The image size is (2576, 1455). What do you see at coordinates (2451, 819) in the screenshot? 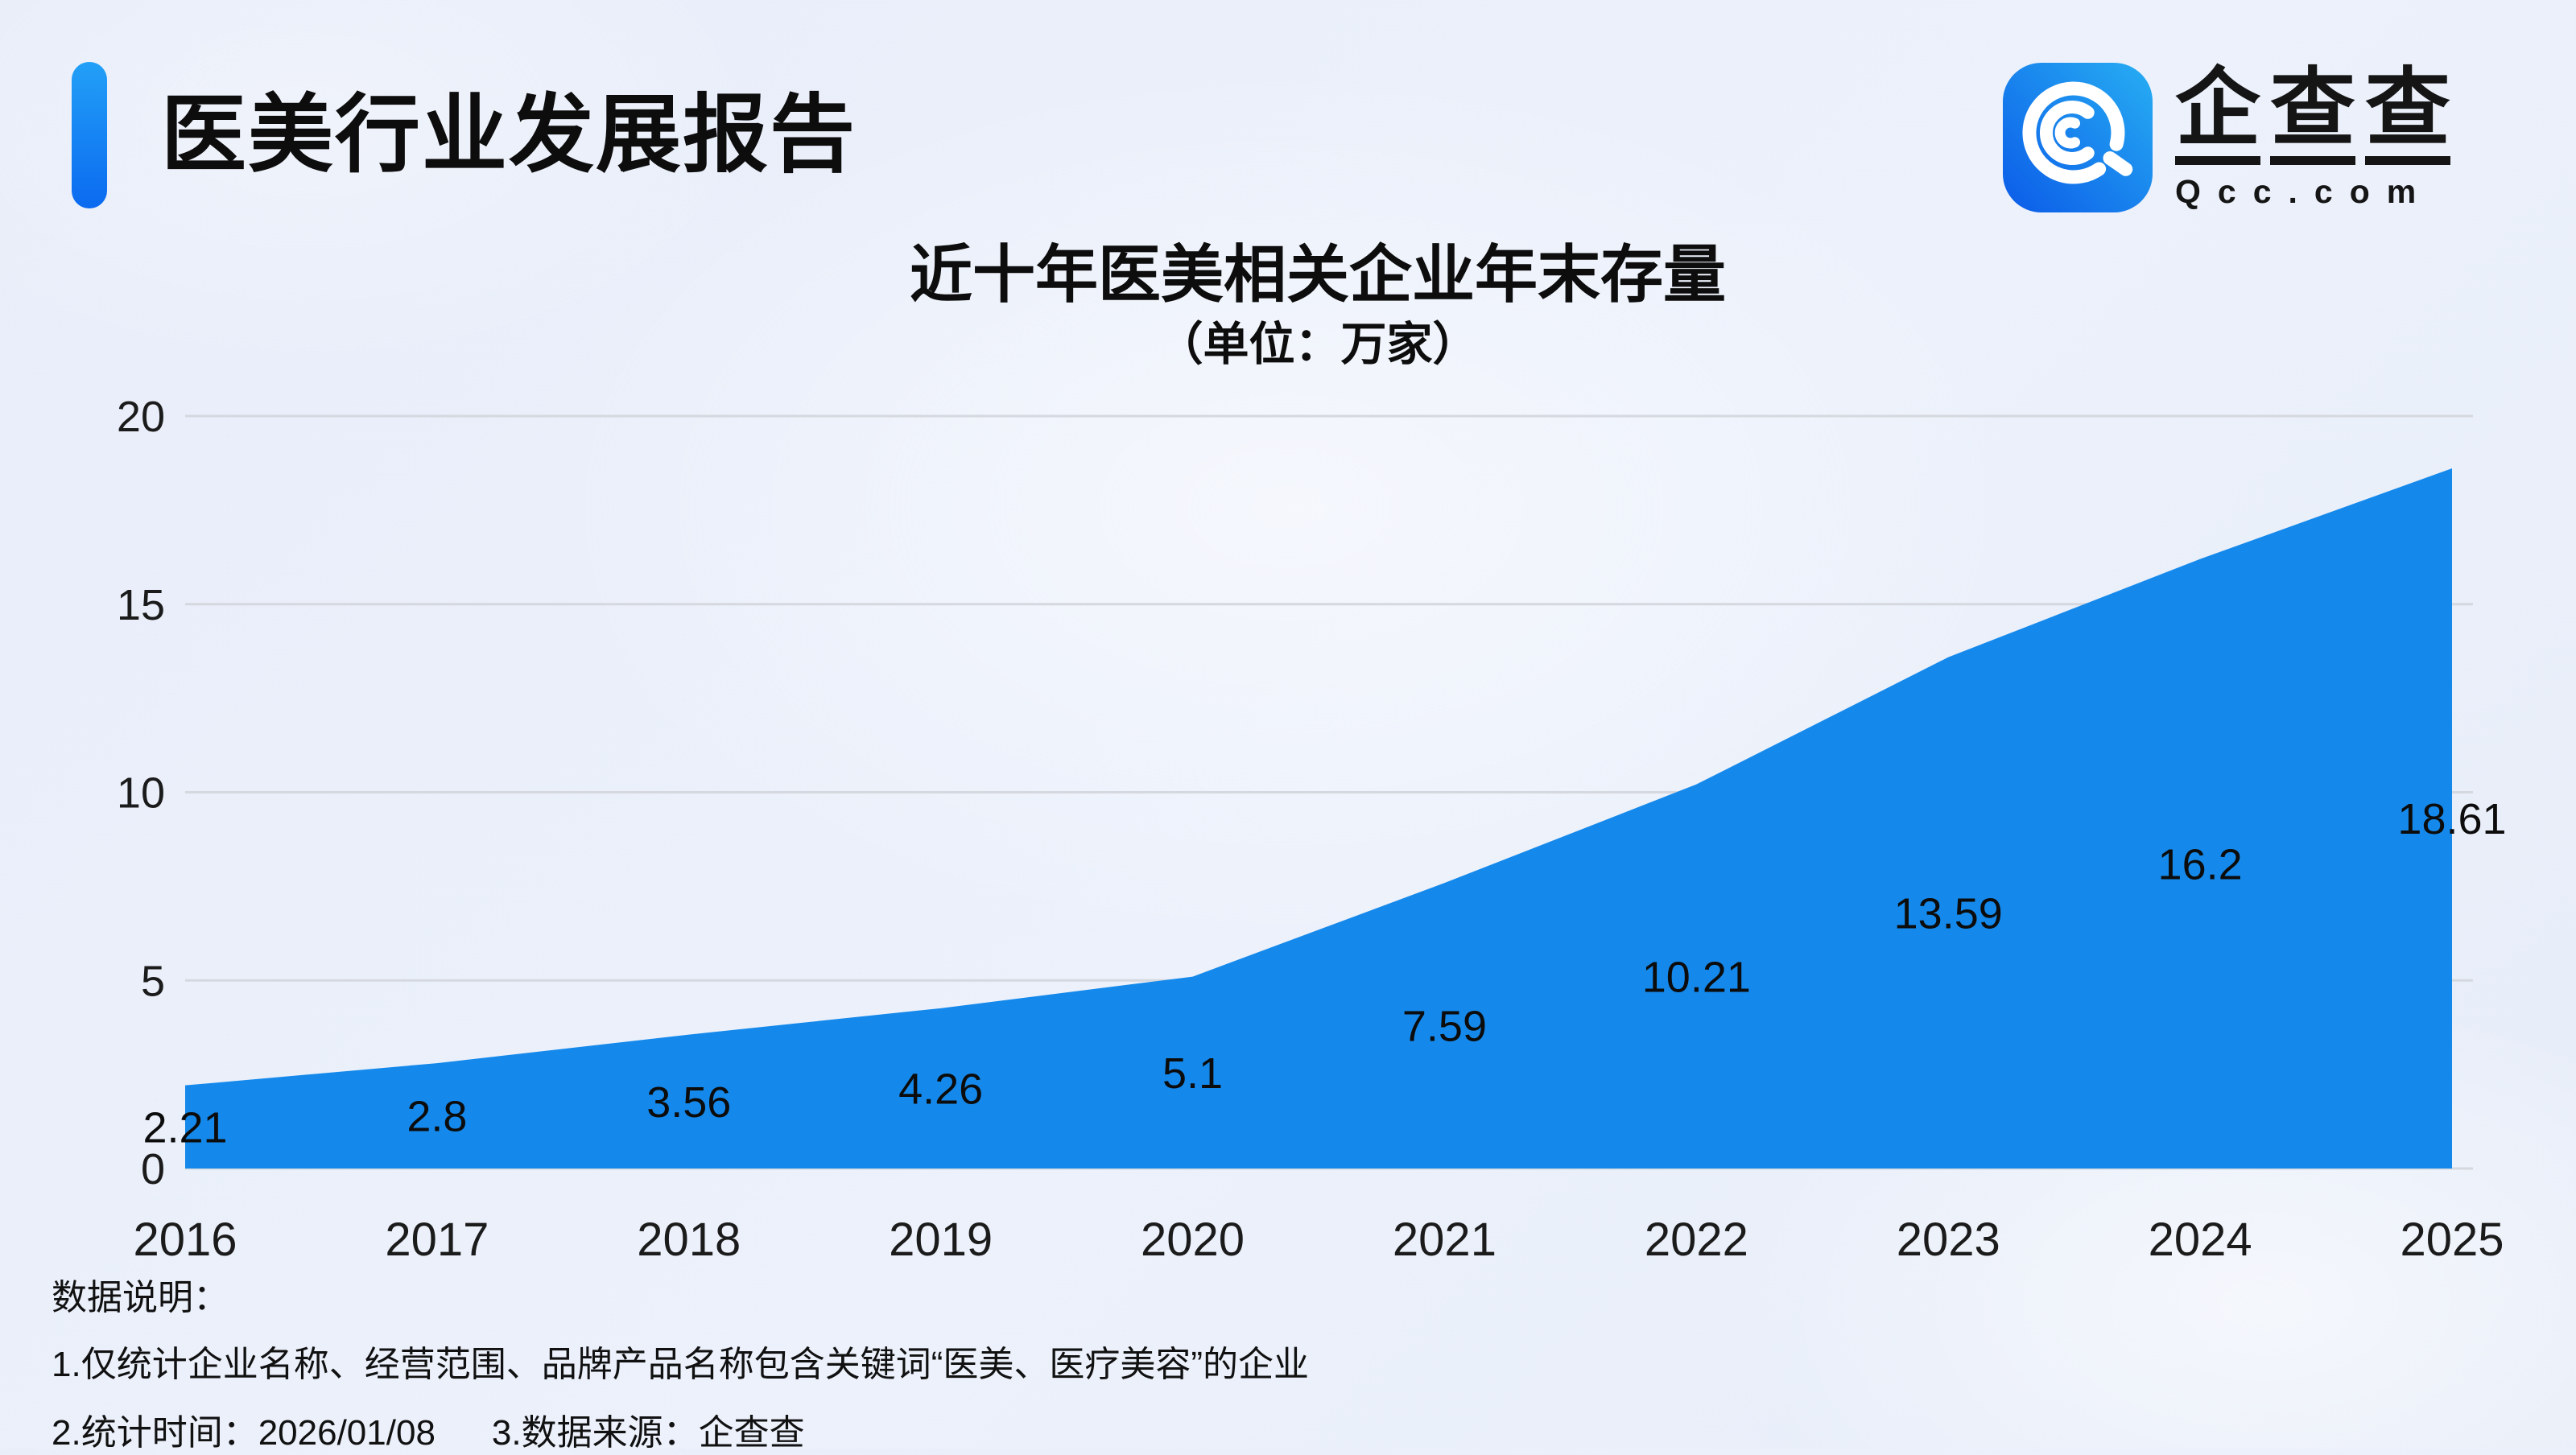
I see `data-label: 18.61` at bounding box center [2451, 819].